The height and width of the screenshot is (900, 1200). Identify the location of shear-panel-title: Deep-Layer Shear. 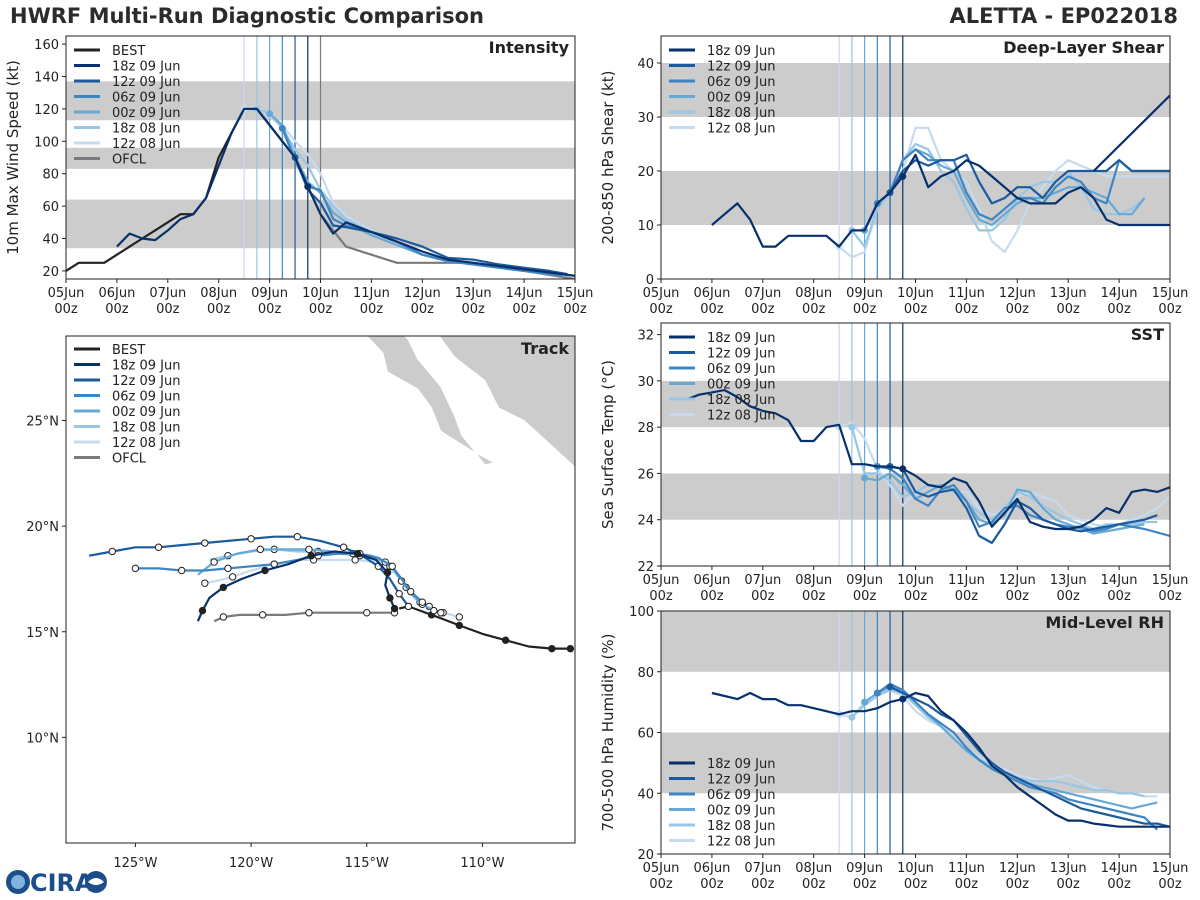
(1083, 47).